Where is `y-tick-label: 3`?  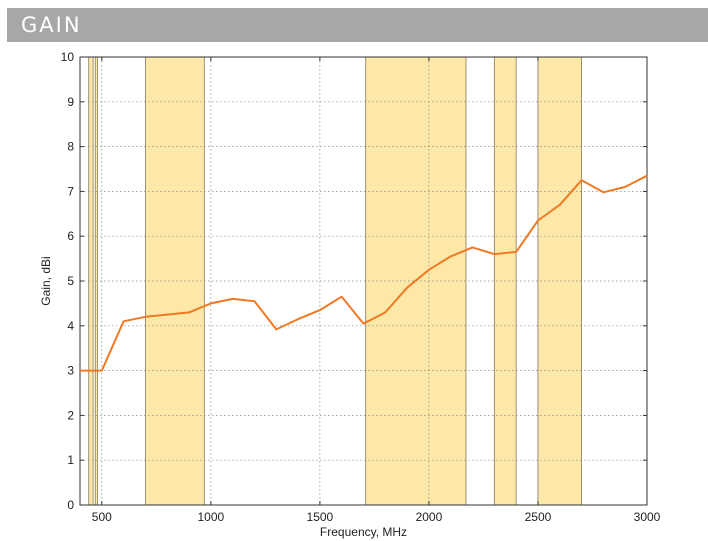
y-tick-label: 3 is located at coordinates (70, 371).